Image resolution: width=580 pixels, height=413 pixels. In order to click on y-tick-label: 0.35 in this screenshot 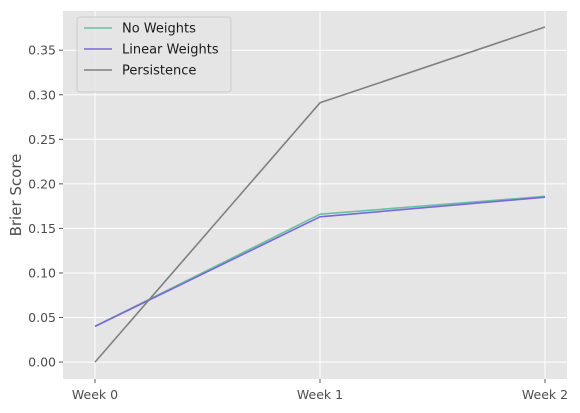, I will do `click(42, 50)`.